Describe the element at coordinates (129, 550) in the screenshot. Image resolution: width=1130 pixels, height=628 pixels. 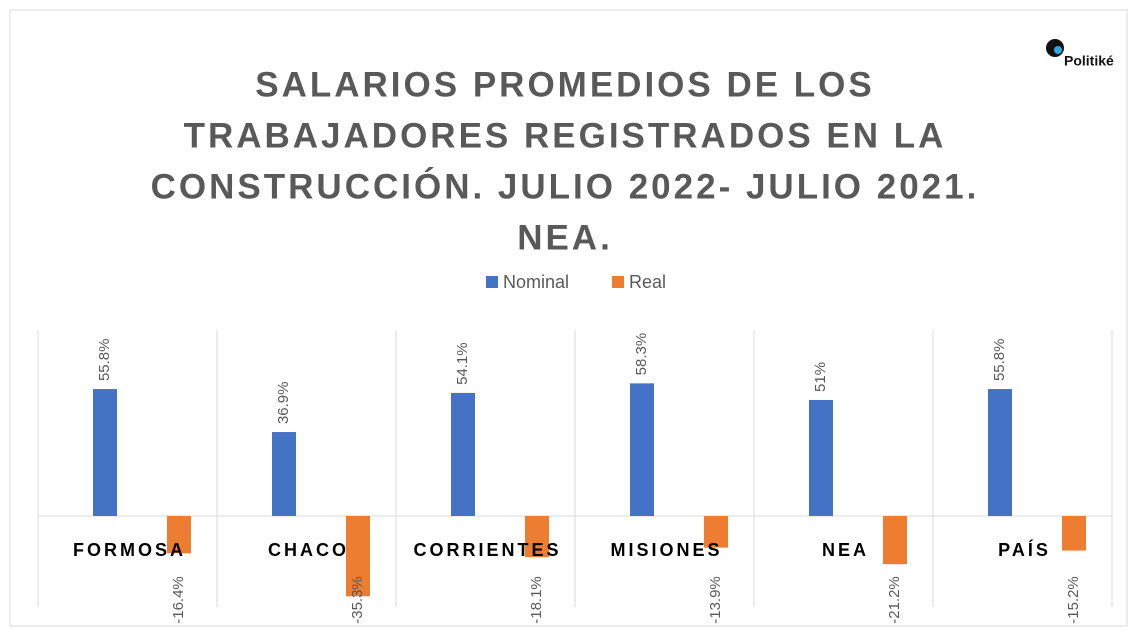
I see `x-tick-label: FORMOSA` at that location.